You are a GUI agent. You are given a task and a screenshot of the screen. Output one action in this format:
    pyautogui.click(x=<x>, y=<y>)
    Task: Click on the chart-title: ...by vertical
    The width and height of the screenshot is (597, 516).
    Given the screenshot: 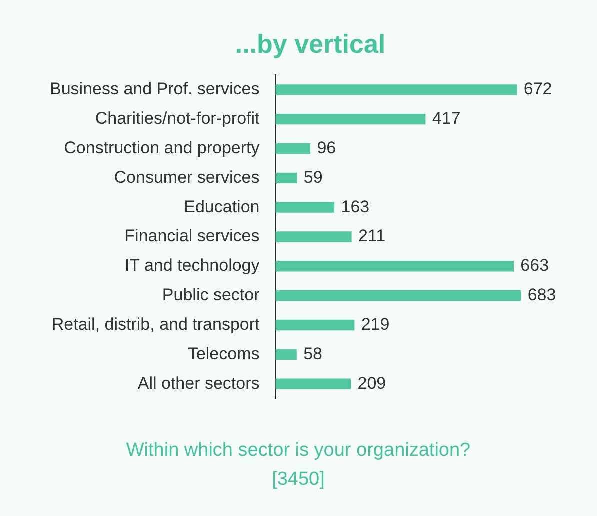 What is the action you would take?
    pyautogui.click(x=310, y=43)
    